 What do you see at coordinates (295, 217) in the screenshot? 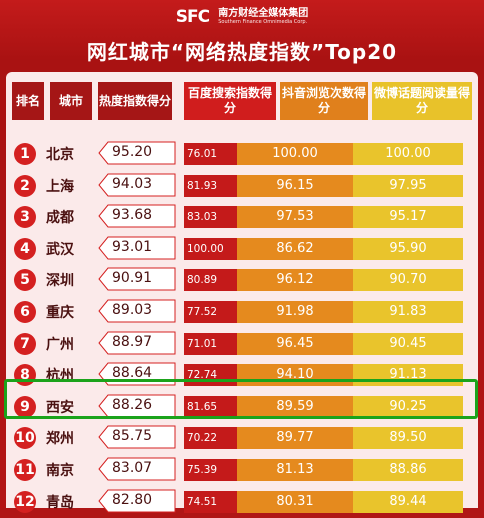
I see `douyin-score-bar: 97.53` at bounding box center [295, 217].